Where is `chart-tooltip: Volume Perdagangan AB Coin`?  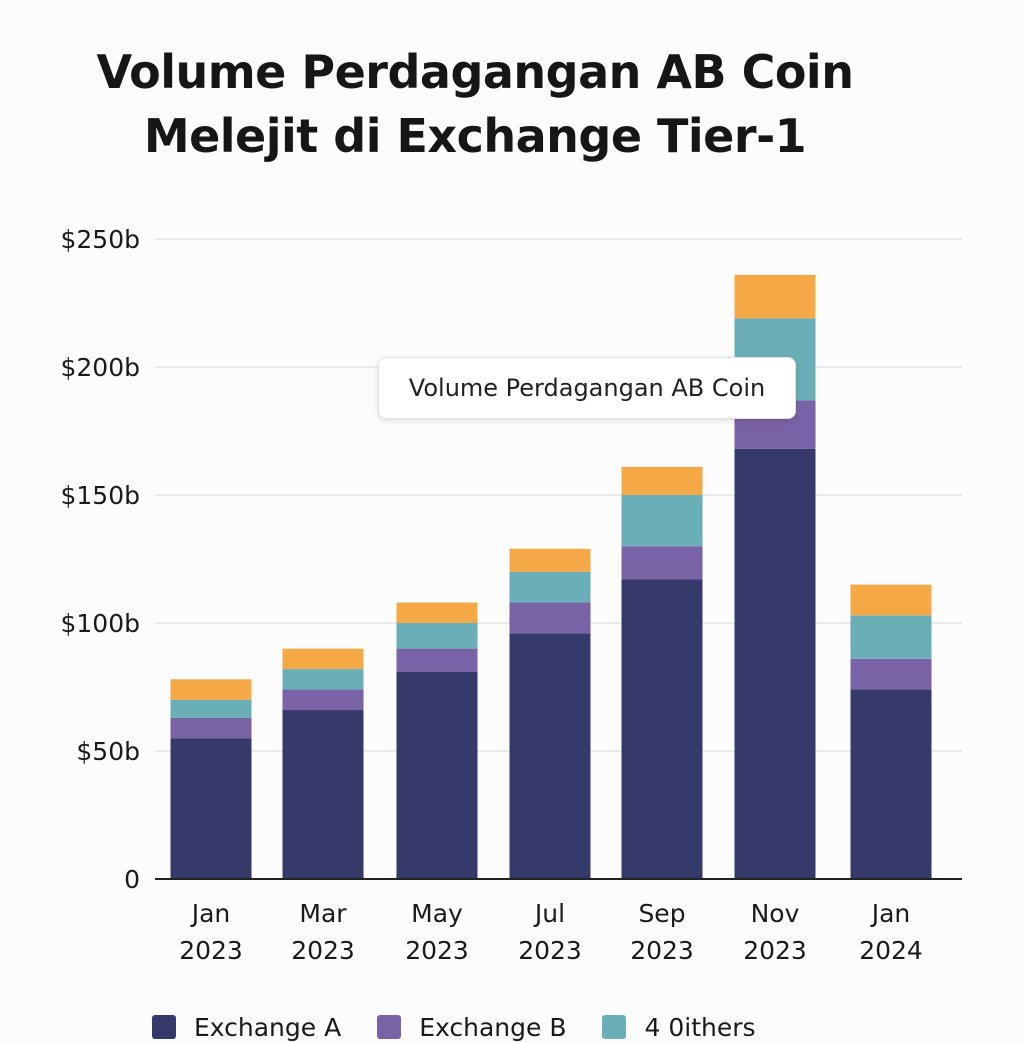
chart-tooltip: Volume Perdagangan AB Coin is located at coordinates (587, 388).